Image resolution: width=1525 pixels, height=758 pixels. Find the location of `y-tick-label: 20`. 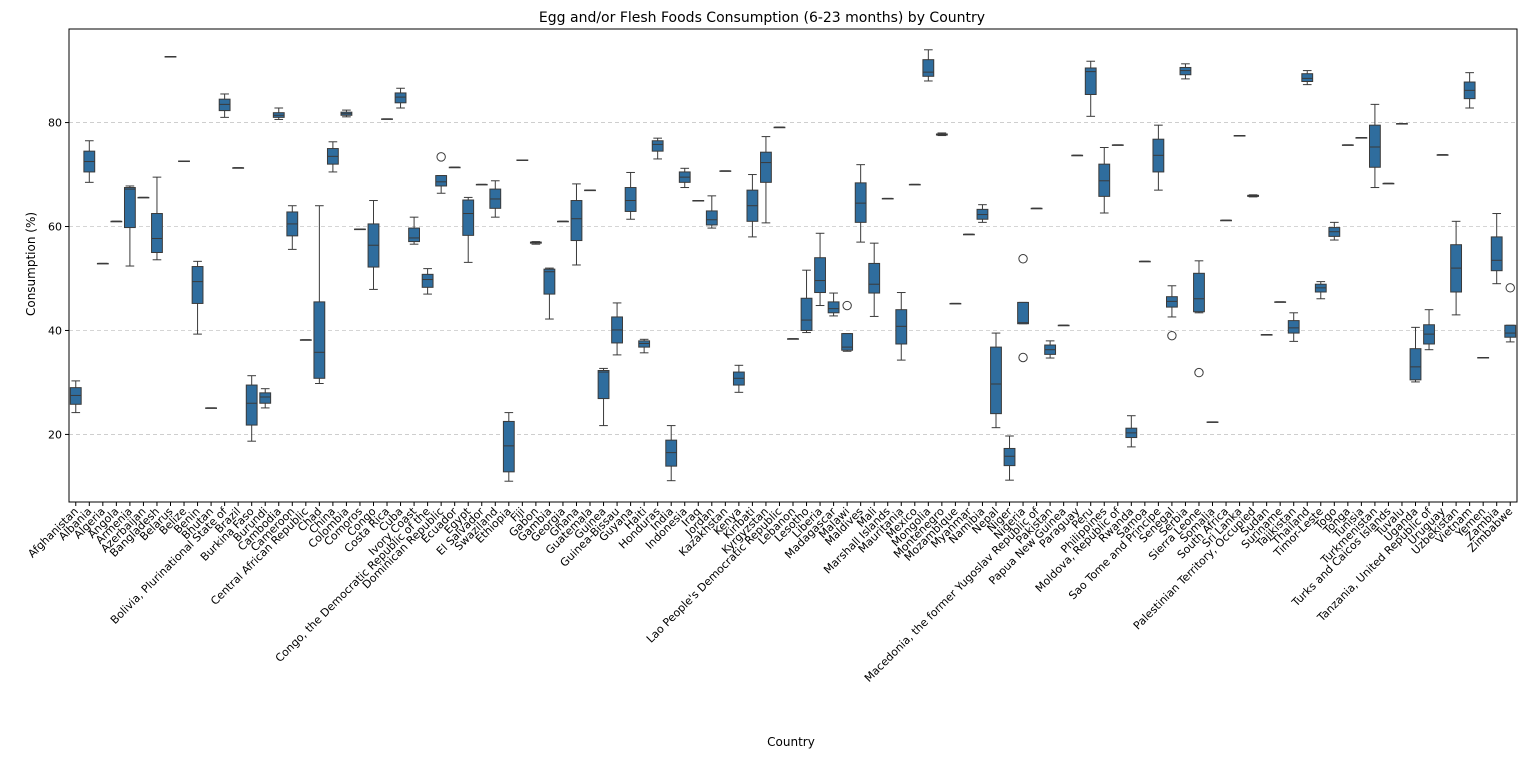

y-tick-label: 20 is located at coordinates (55, 434).